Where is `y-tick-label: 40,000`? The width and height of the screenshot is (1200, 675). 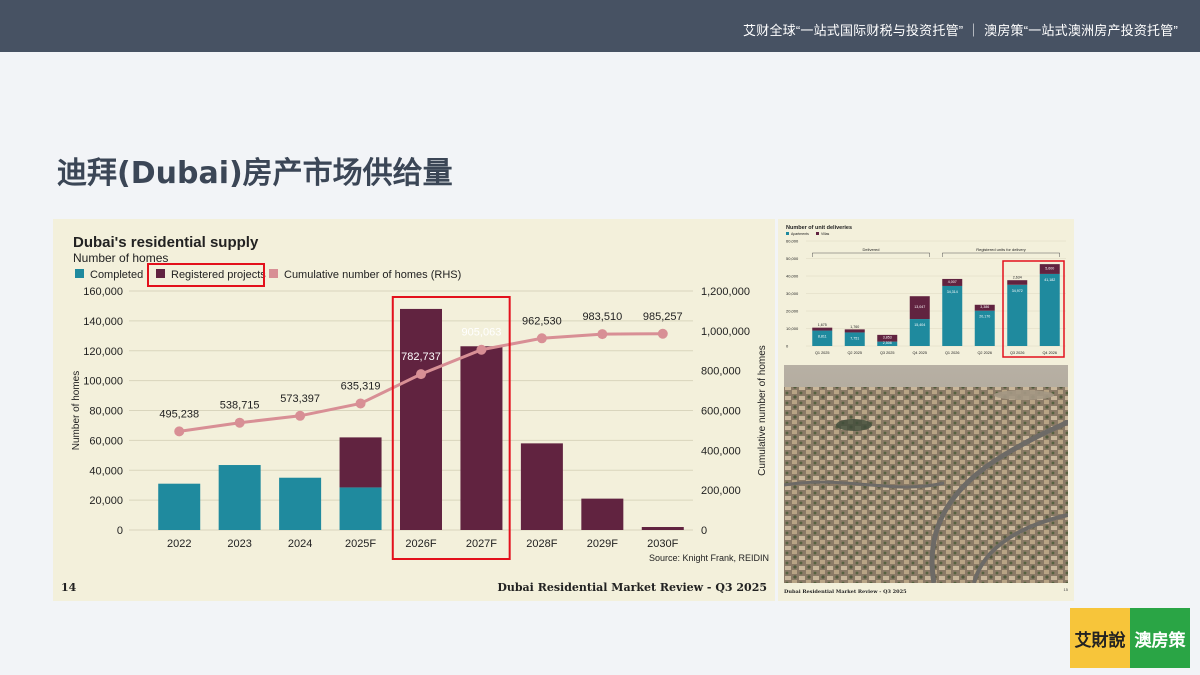
y-tick-label: 40,000 is located at coordinates (106, 471).